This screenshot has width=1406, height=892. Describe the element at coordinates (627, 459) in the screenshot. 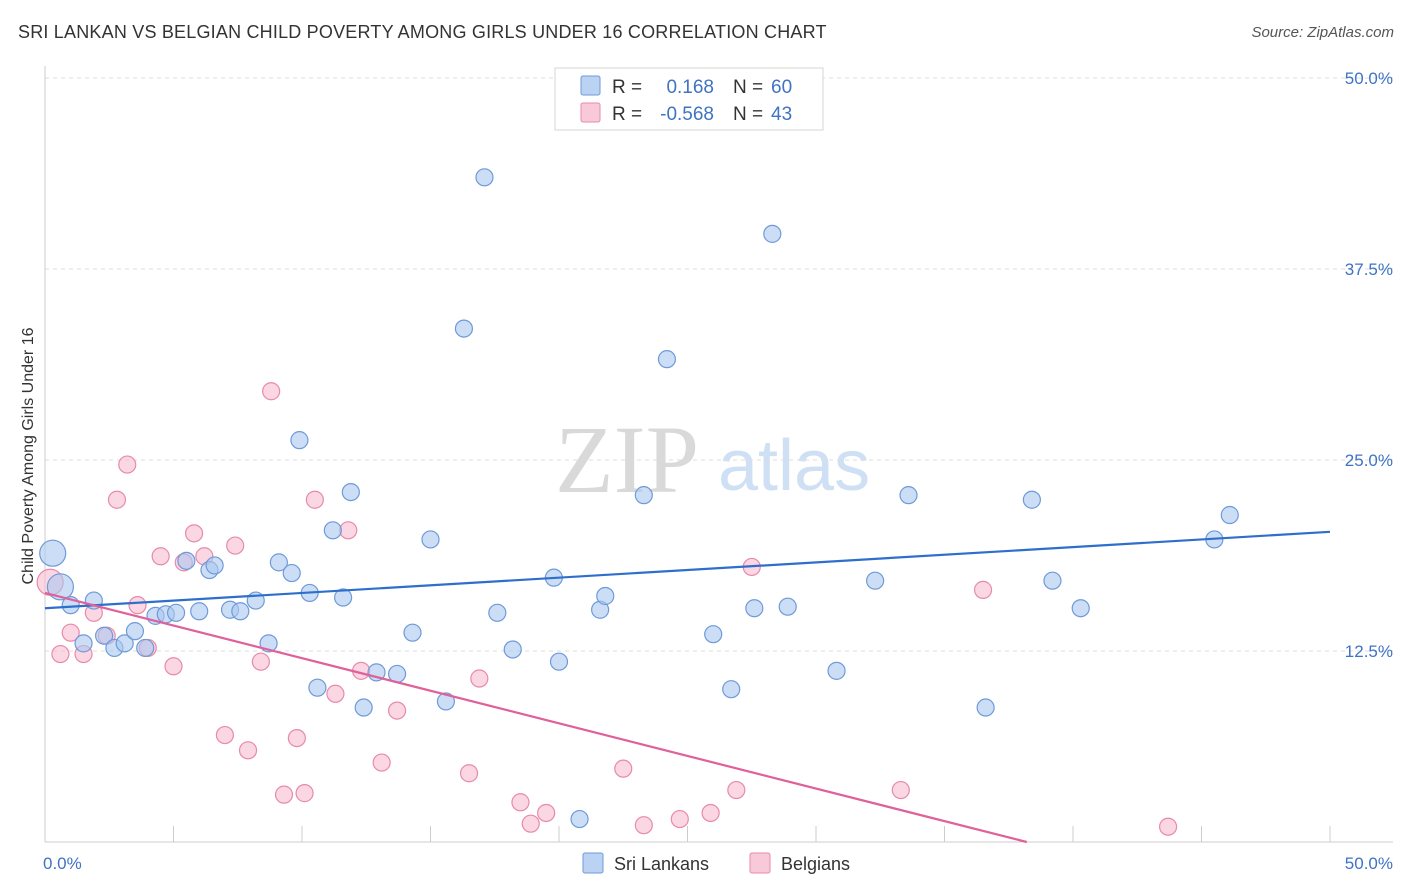

I see `watermark-zip: ZIP` at that location.